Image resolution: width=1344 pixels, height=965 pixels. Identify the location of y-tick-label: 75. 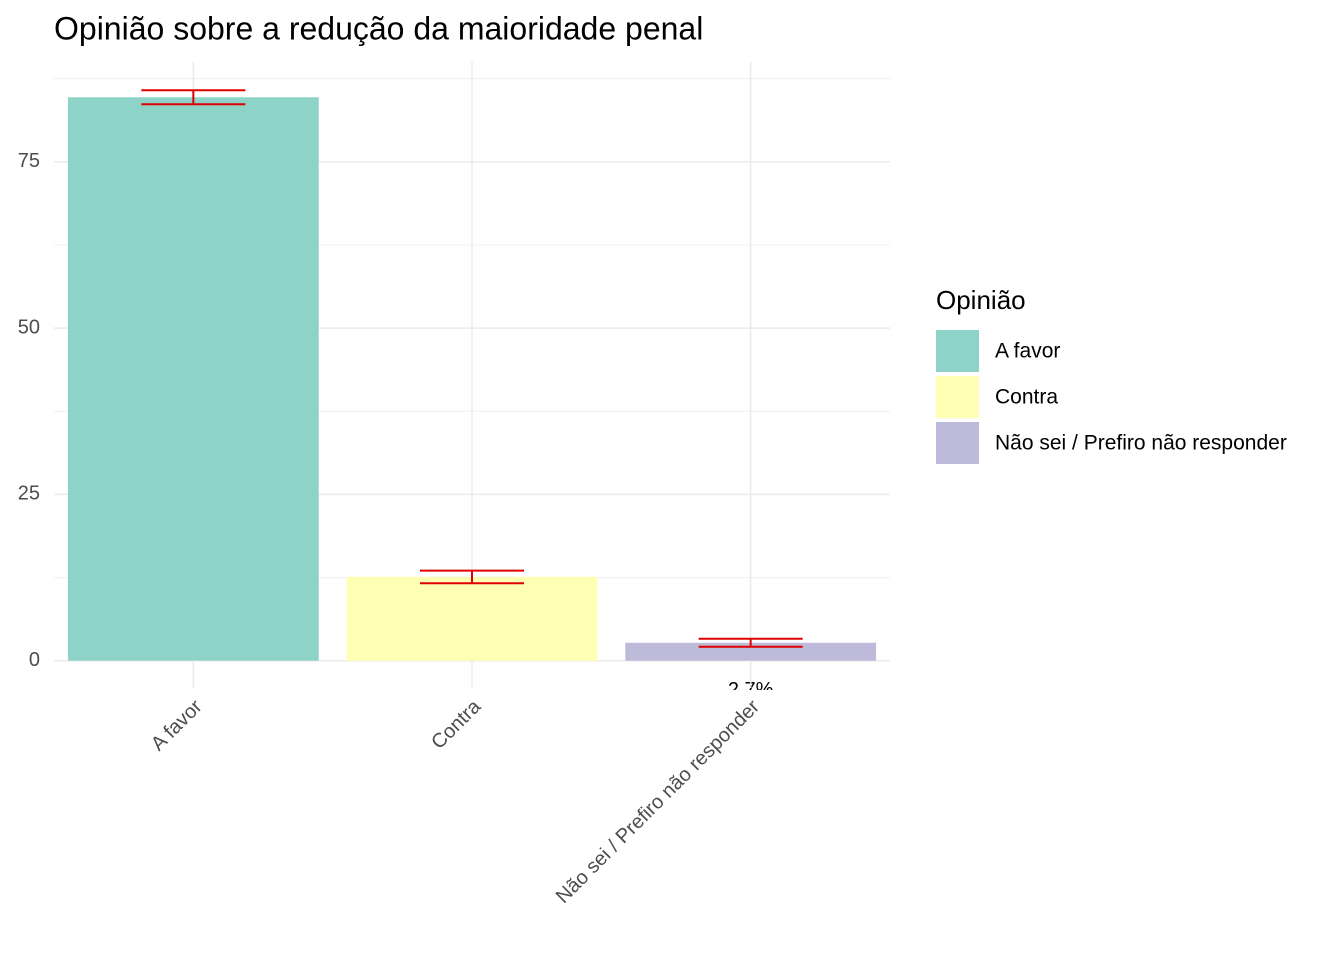
(29, 161).